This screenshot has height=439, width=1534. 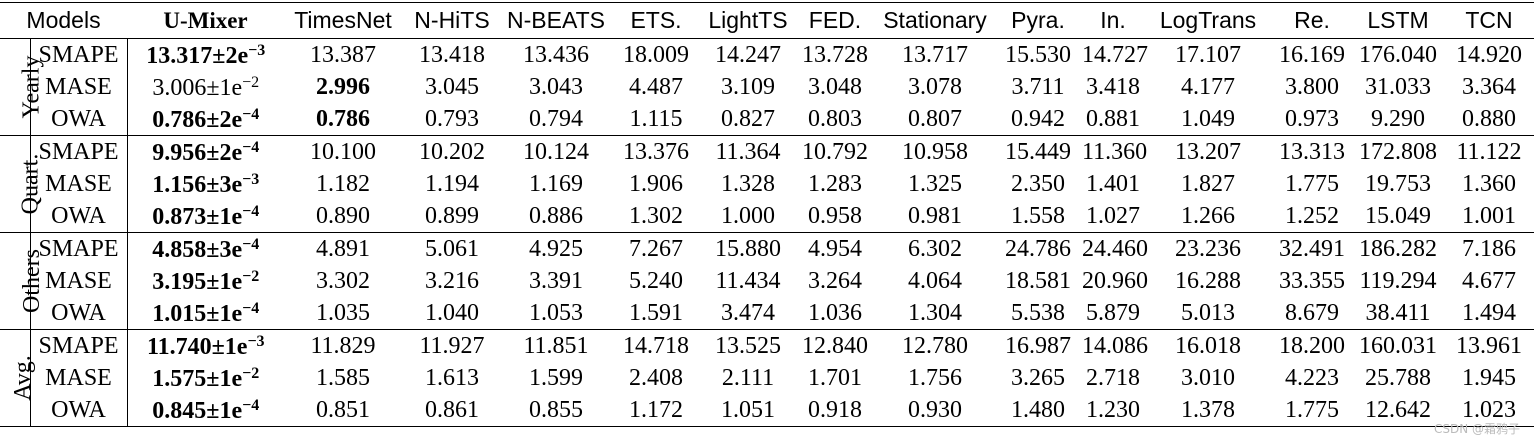 What do you see at coordinates (1489, 119) in the screenshot?
I see `value-cell: 0.880` at bounding box center [1489, 119].